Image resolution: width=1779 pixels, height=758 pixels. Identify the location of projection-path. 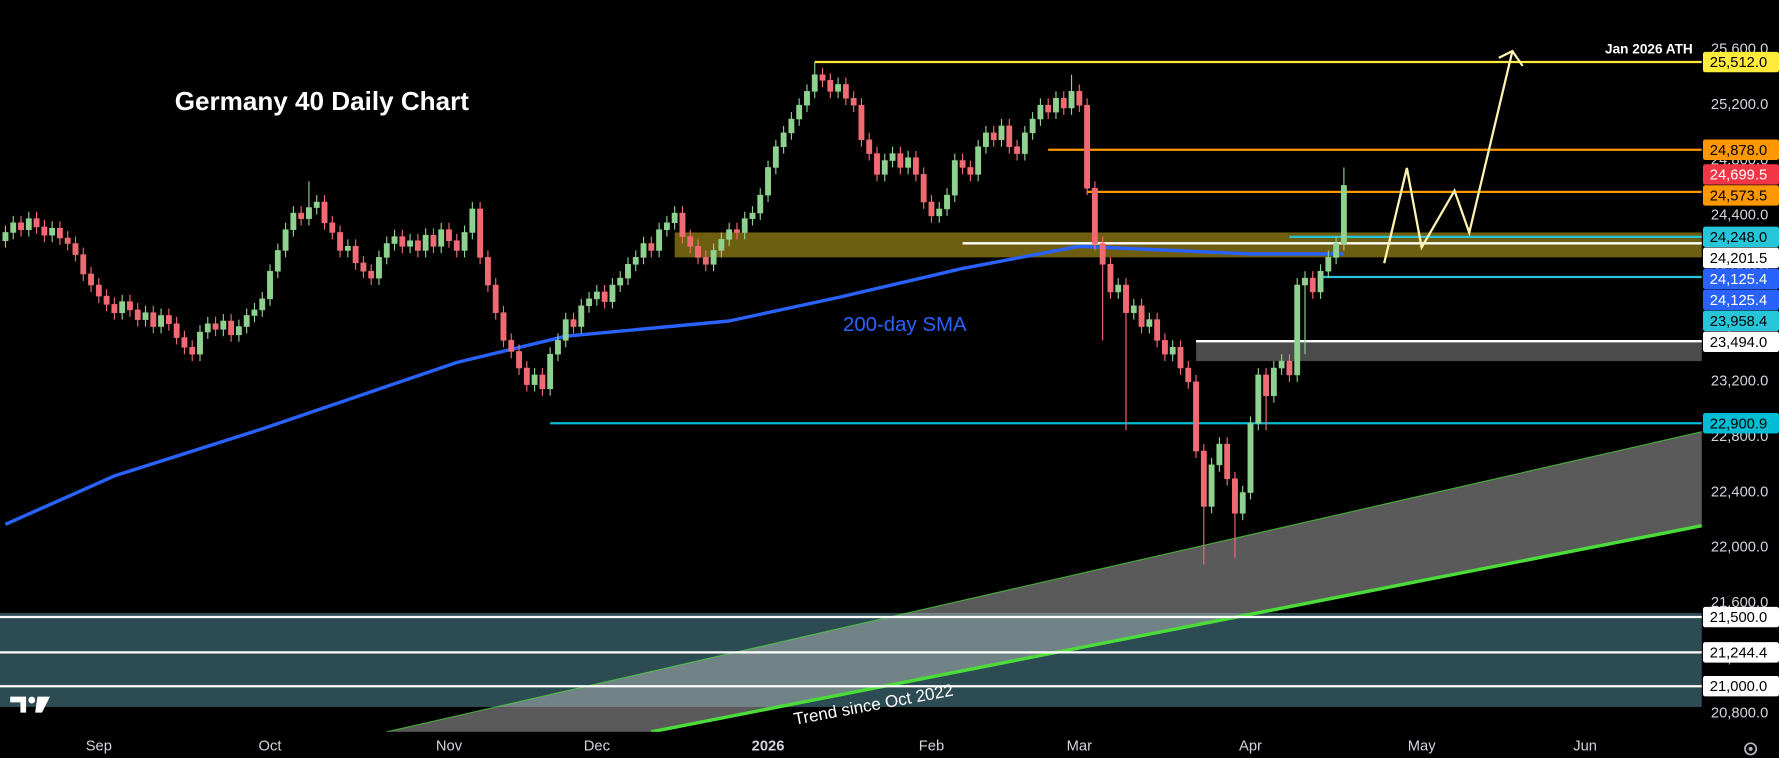
(1448, 157).